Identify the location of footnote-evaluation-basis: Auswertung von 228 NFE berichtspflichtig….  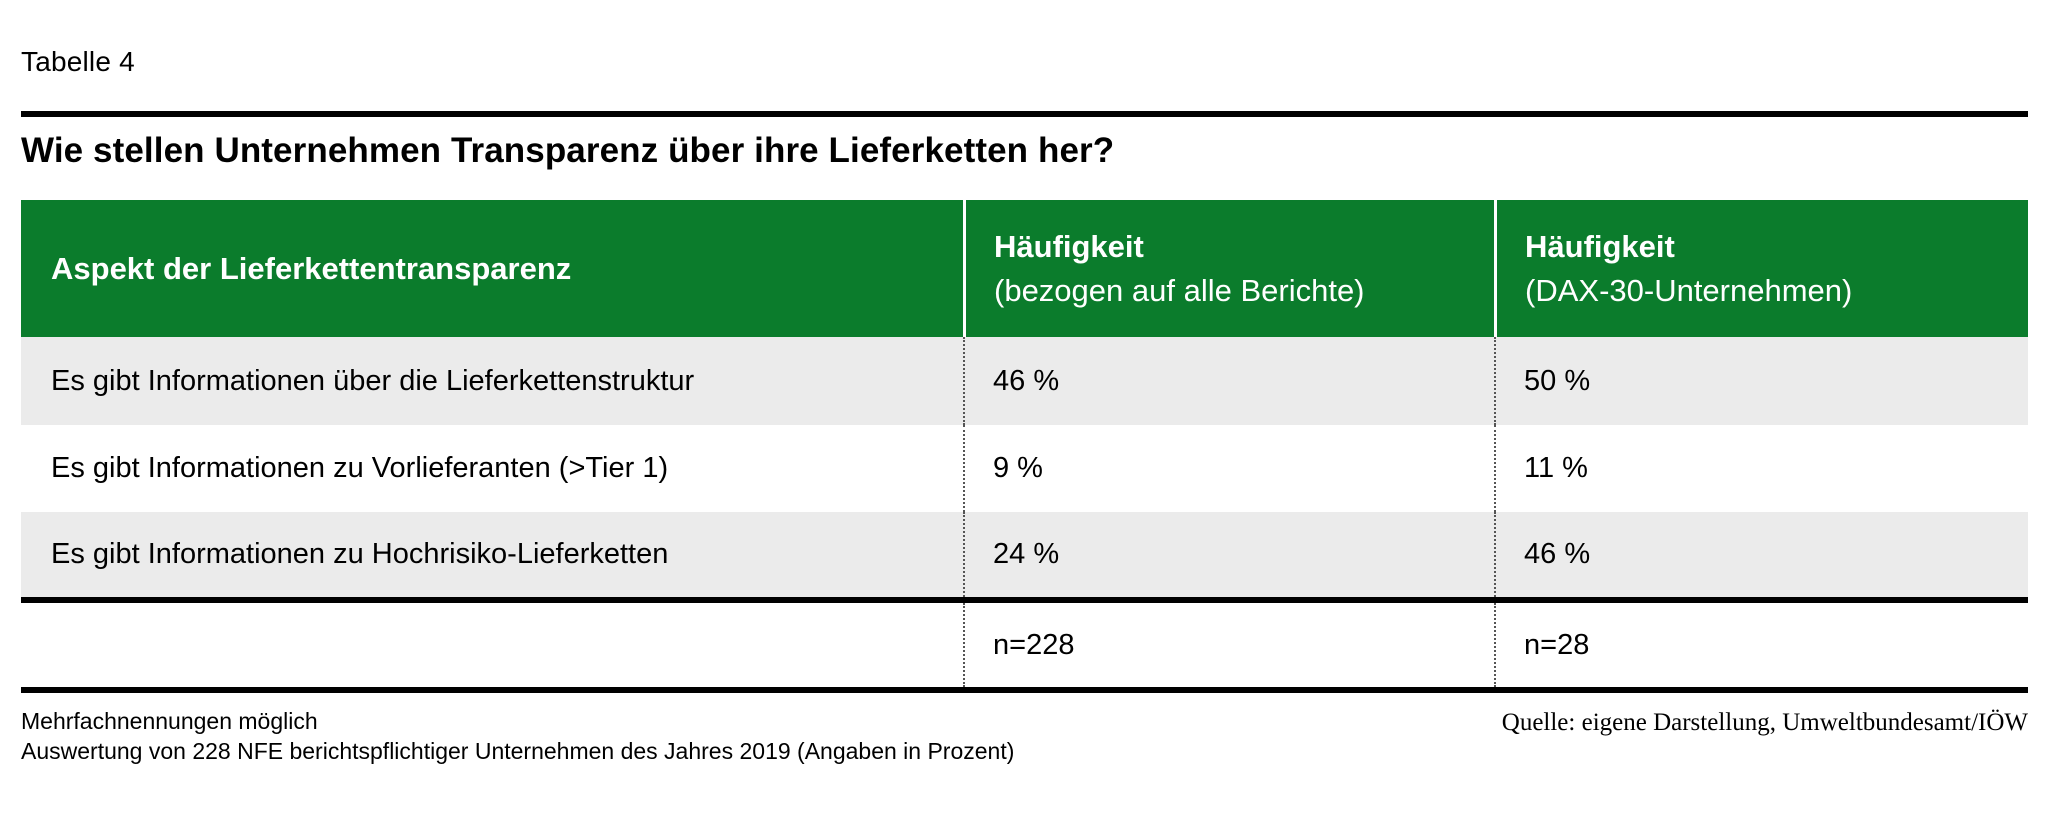
(518, 751).